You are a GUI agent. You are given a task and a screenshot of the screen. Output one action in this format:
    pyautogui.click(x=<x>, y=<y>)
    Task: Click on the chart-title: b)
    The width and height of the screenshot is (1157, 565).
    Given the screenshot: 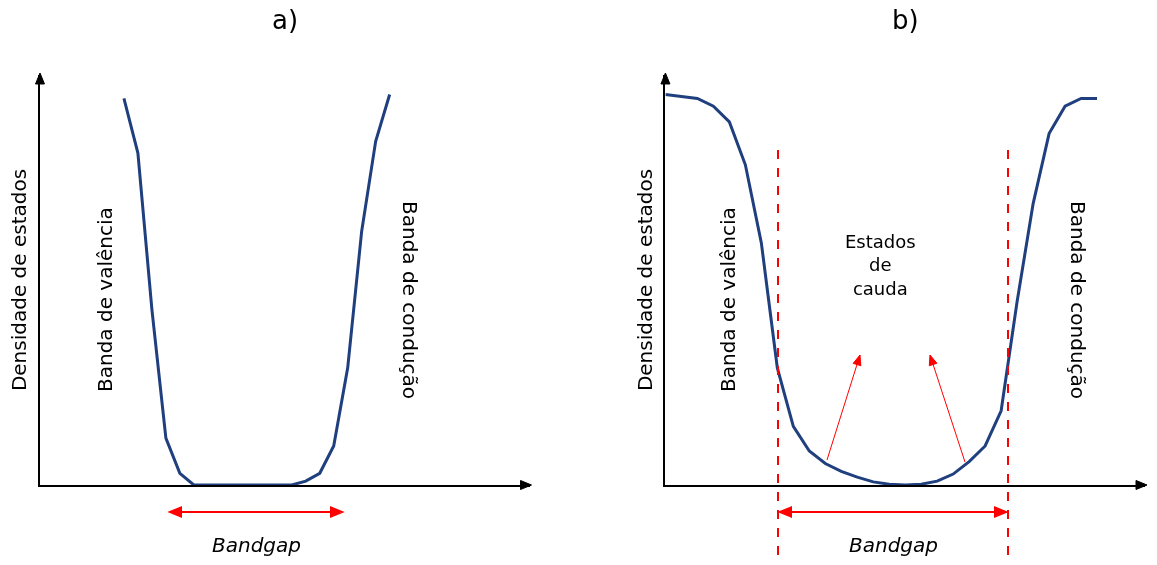 What is the action you would take?
    pyautogui.click(x=905, y=20)
    